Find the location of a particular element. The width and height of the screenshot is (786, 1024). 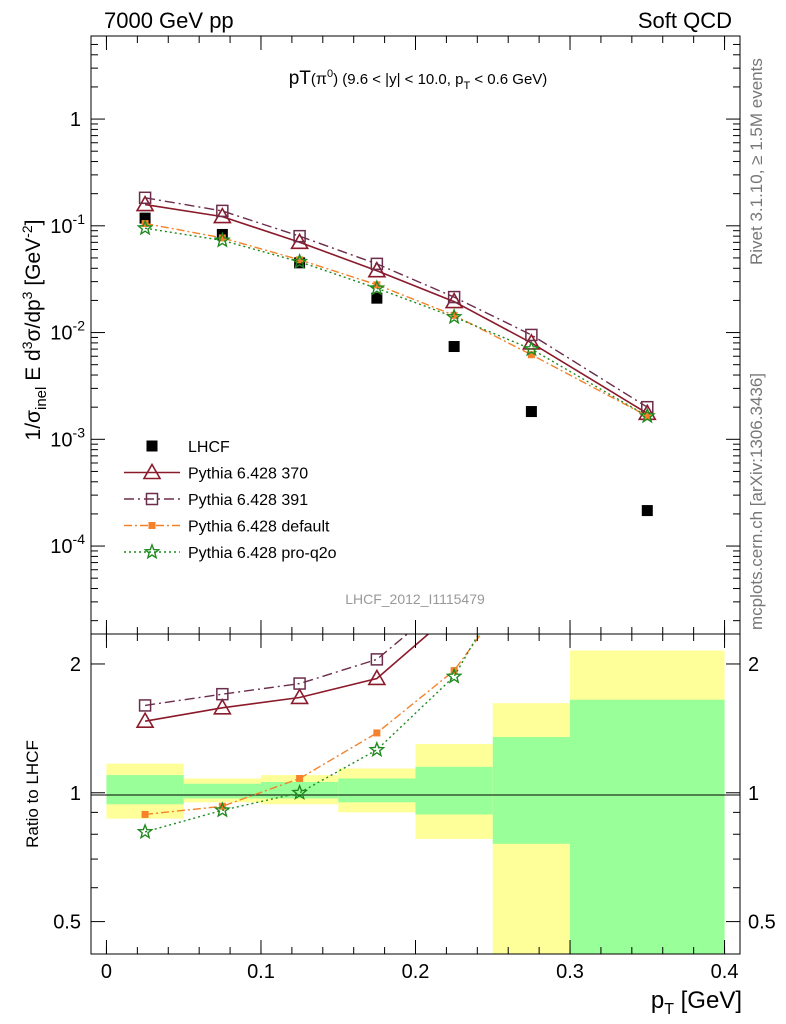

ratio-ytick-label: 2 is located at coordinates (75, 665).